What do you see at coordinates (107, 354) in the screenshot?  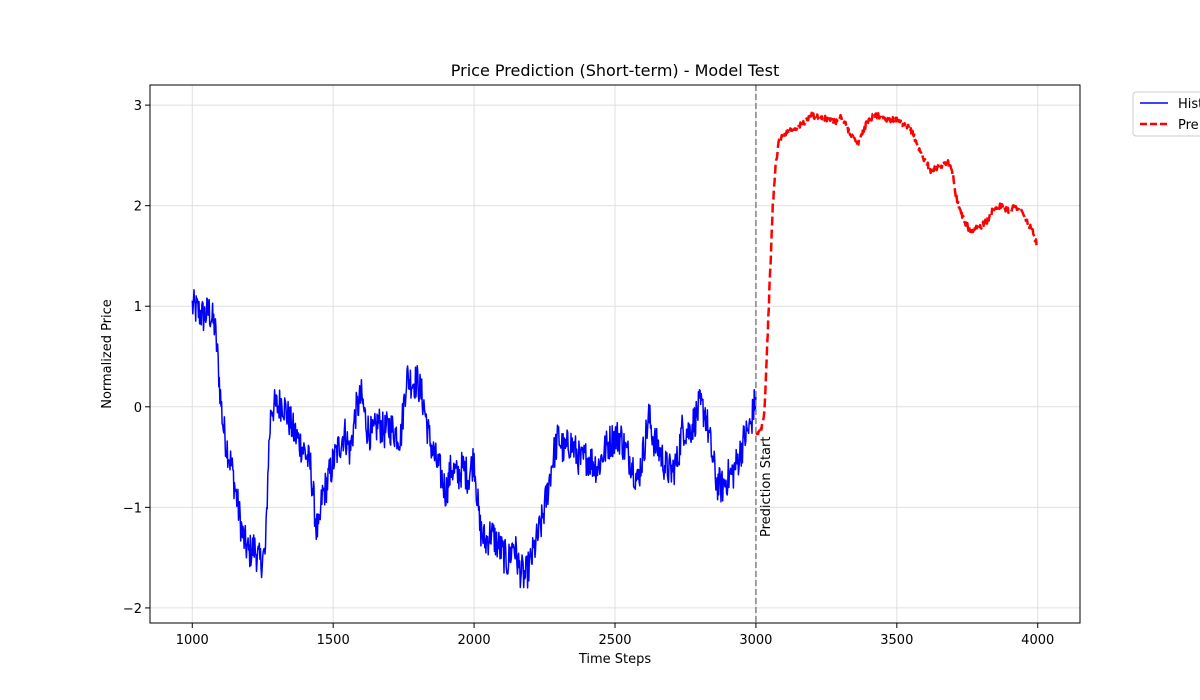 I see `y-axis-label: Normalized Price` at bounding box center [107, 354].